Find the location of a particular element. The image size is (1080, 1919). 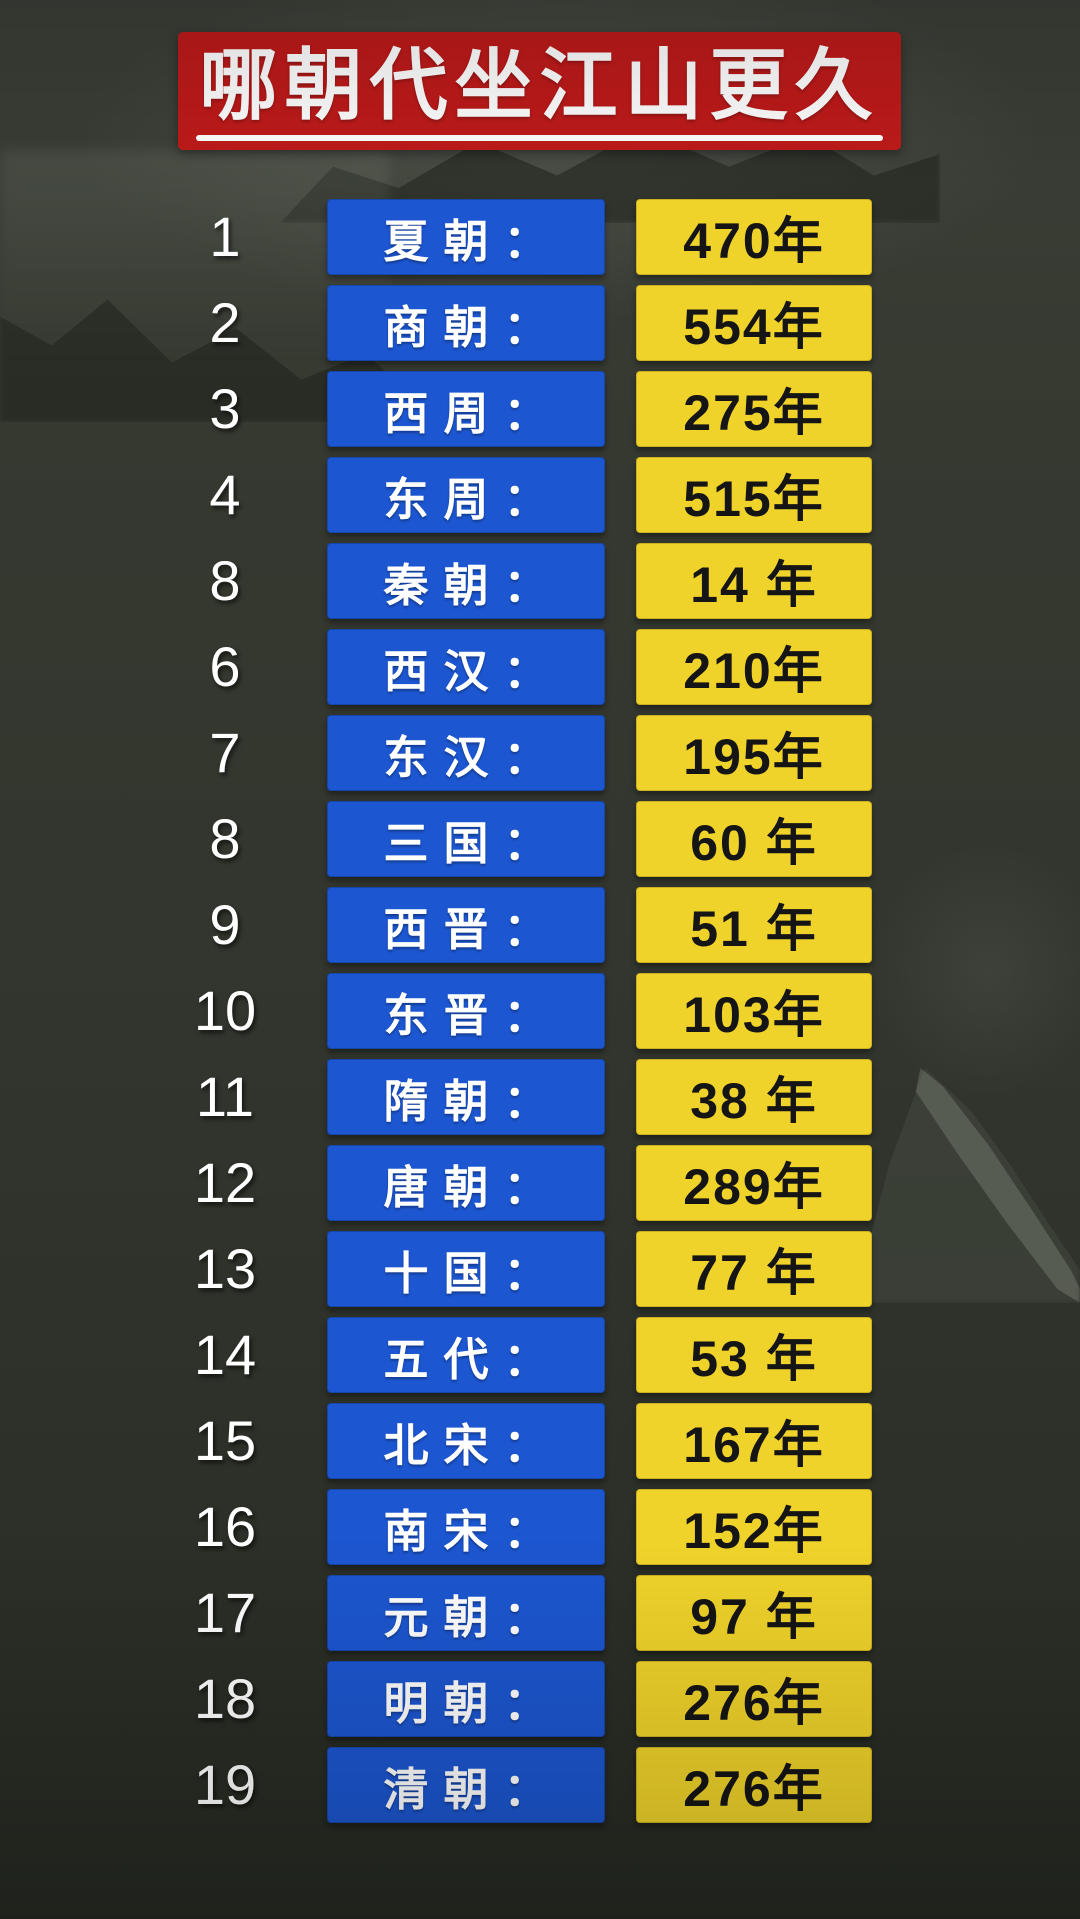

duration-chip: 38 年 is located at coordinates (754, 1097).